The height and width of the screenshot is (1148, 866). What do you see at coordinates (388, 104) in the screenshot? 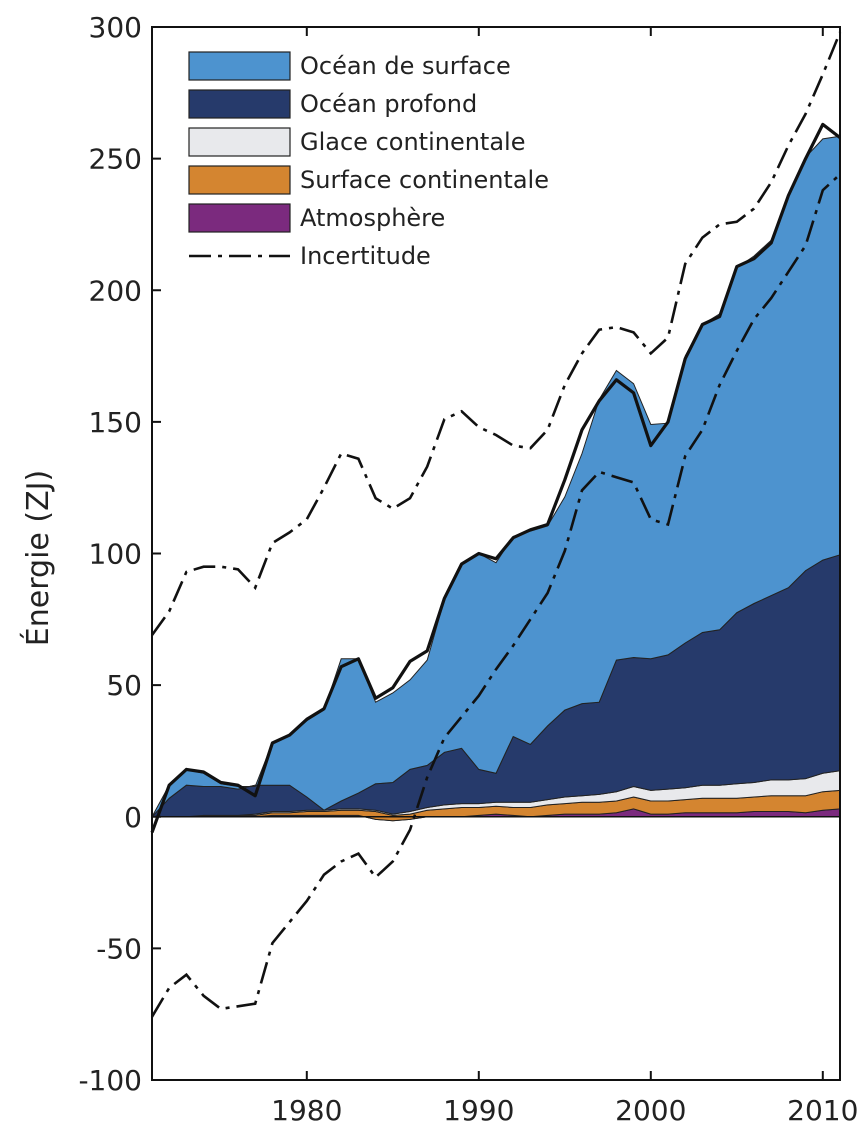
I see `legend-label: Océan profond` at bounding box center [388, 104].